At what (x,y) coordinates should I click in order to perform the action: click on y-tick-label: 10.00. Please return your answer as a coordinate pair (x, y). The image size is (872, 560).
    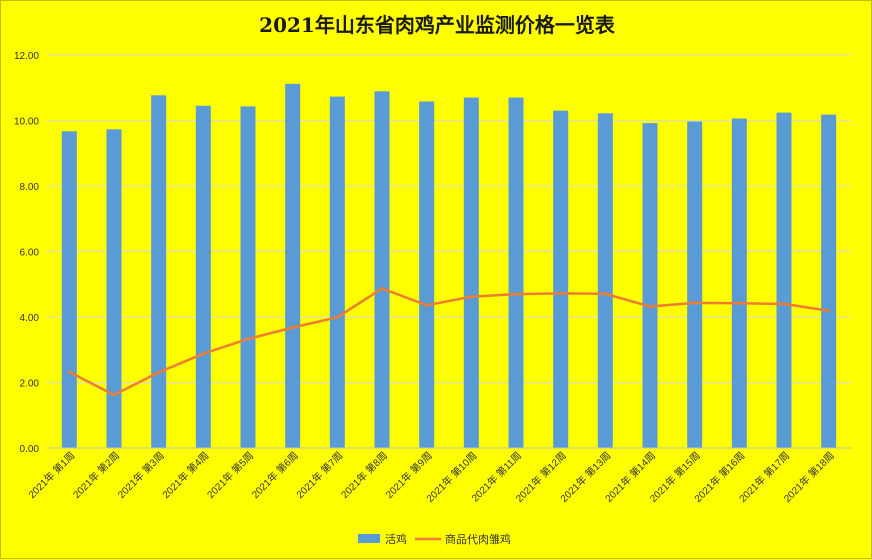
    Looking at the image, I should click on (26, 122).